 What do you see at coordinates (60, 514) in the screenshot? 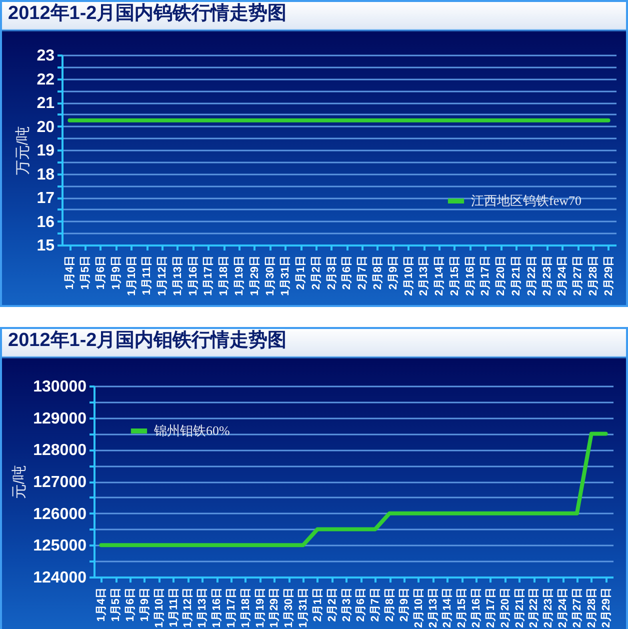
I see `y-tick-label: 126000` at bounding box center [60, 514].